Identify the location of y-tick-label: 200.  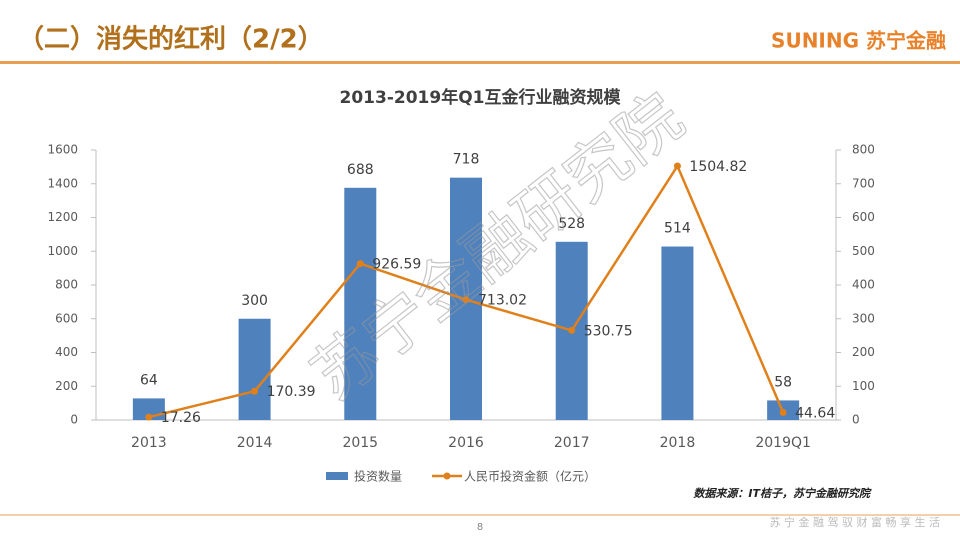
(66, 386).